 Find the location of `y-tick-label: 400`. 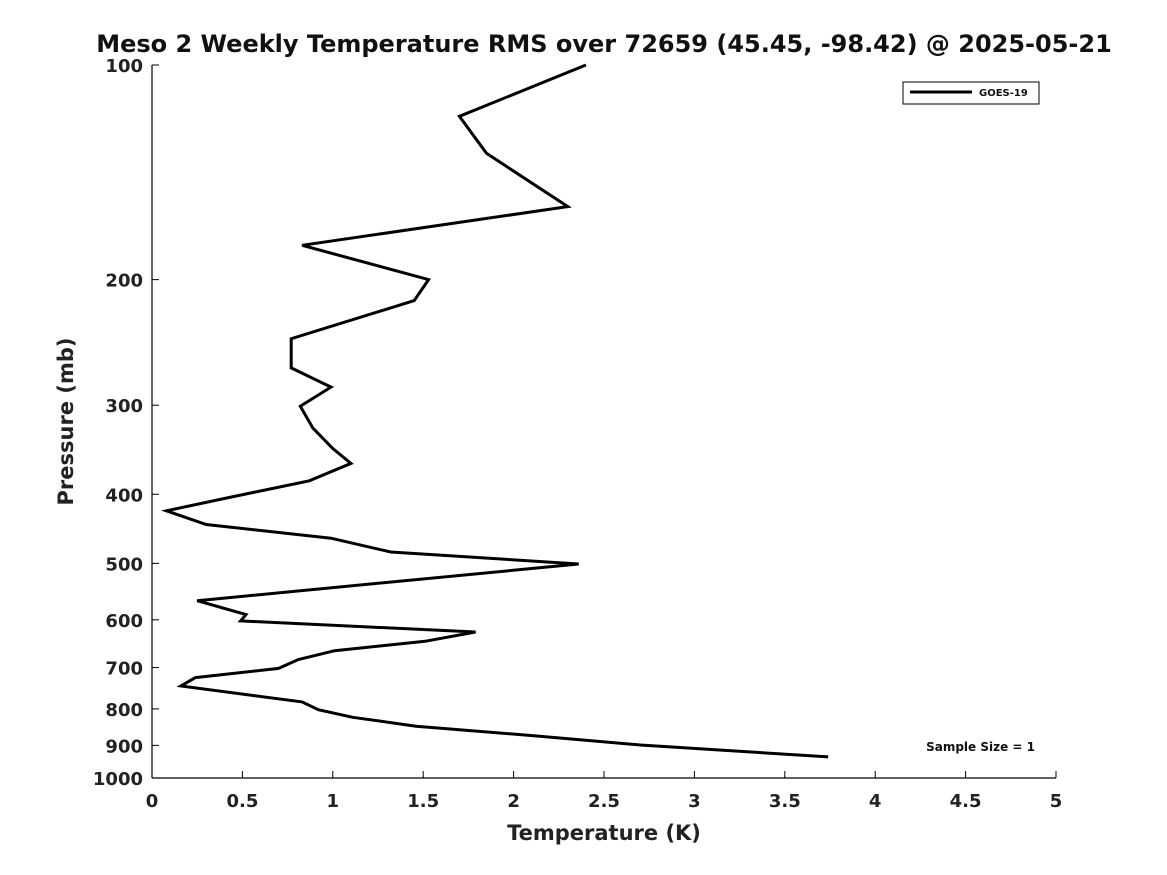

y-tick-label: 400 is located at coordinates (124, 495).